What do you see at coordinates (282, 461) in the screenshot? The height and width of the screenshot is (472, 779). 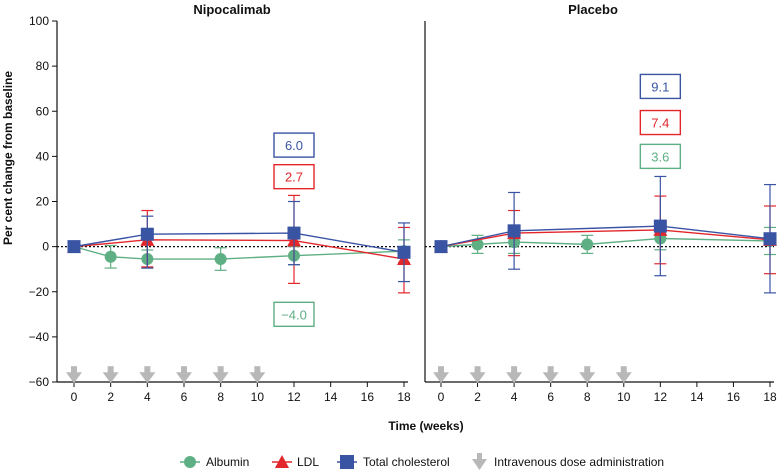 I see `legend-ldl-marker` at bounding box center [282, 461].